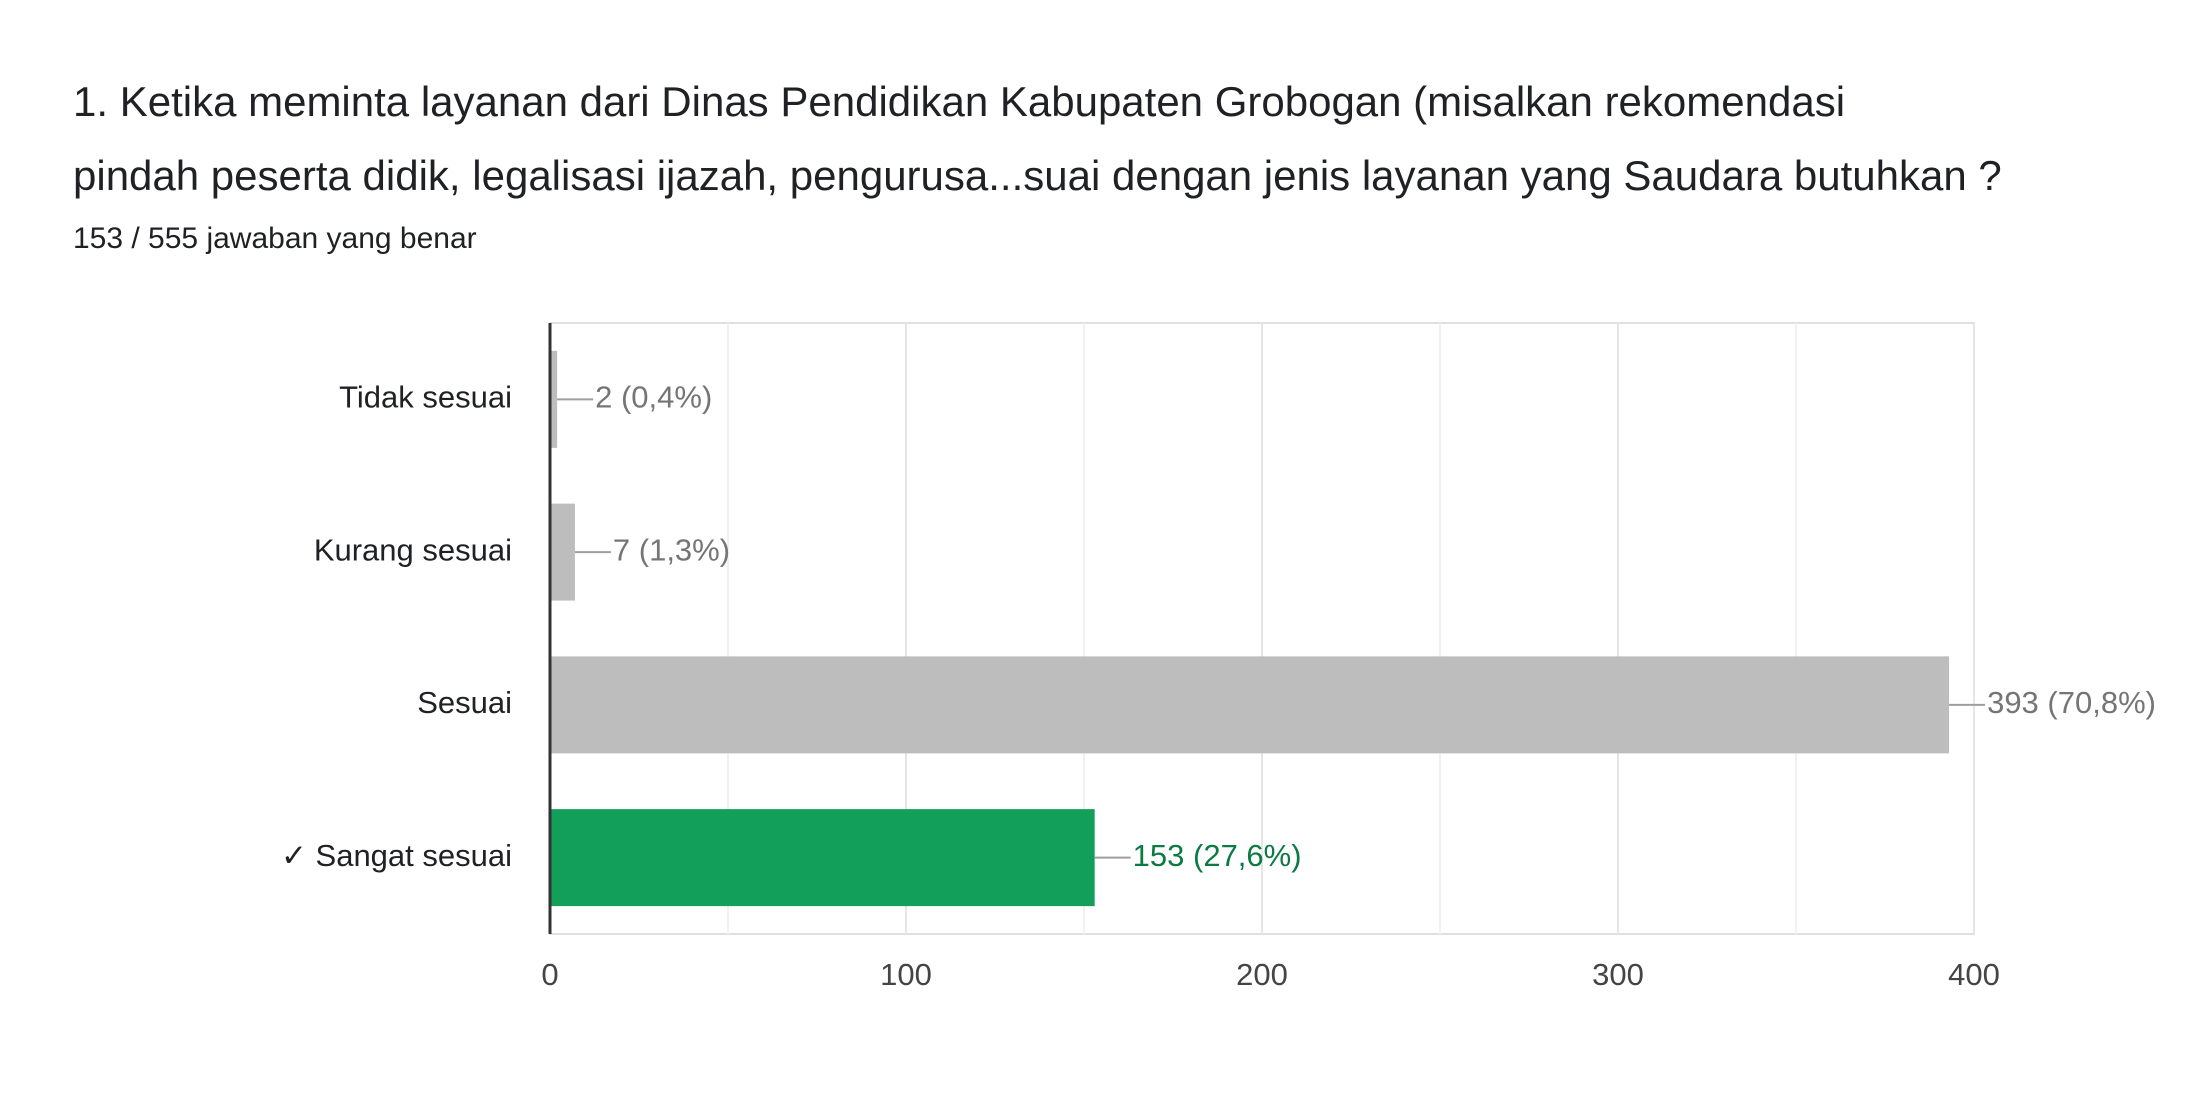 This screenshot has height=1116, width=2196. What do you see at coordinates (1618, 974) in the screenshot?
I see `x-tick-label: 300` at bounding box center [1618, 974].